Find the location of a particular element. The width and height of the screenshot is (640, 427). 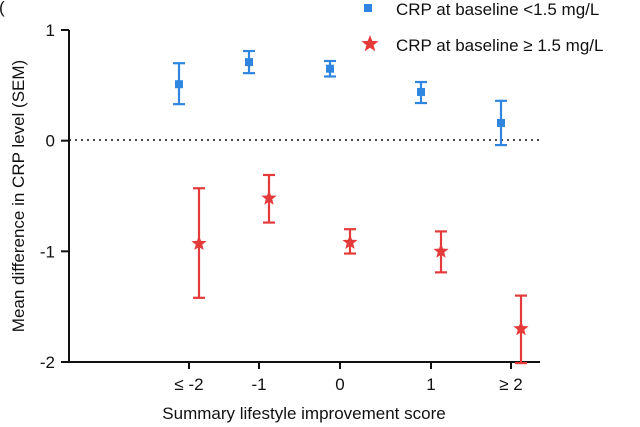

panel-label: ( is located at coordinates (2, 8).